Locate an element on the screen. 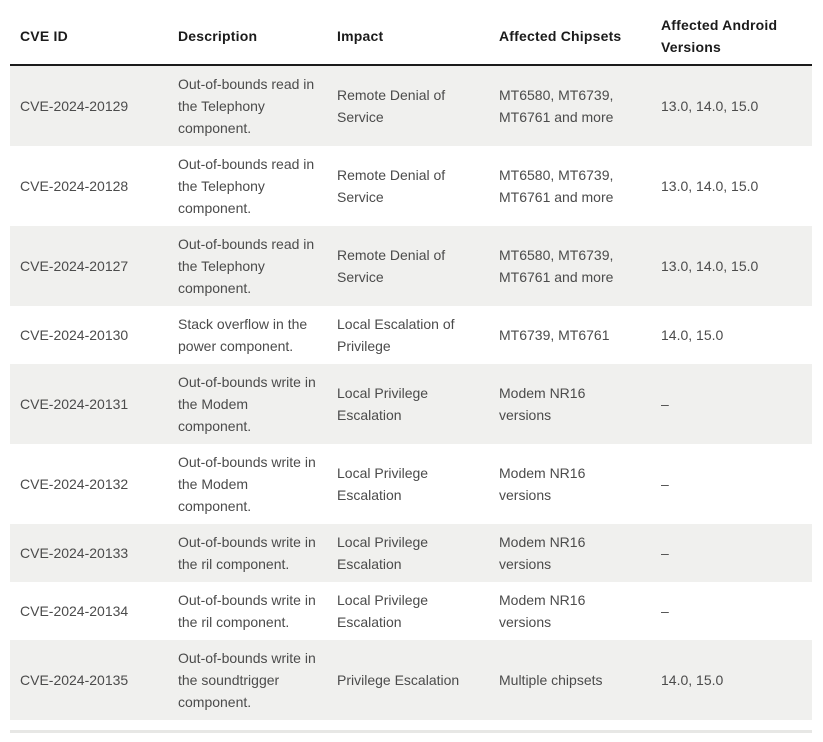 The height and width of the screenshot is (742, 823). column-header-versions: Affected Android Versions is located at coordinates (731, 37).